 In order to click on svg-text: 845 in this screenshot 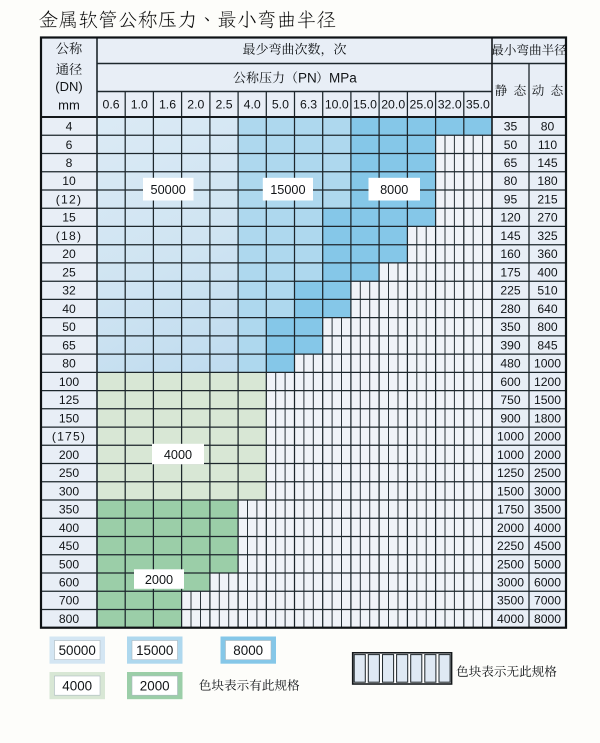, I will do `click(547, 345)`.